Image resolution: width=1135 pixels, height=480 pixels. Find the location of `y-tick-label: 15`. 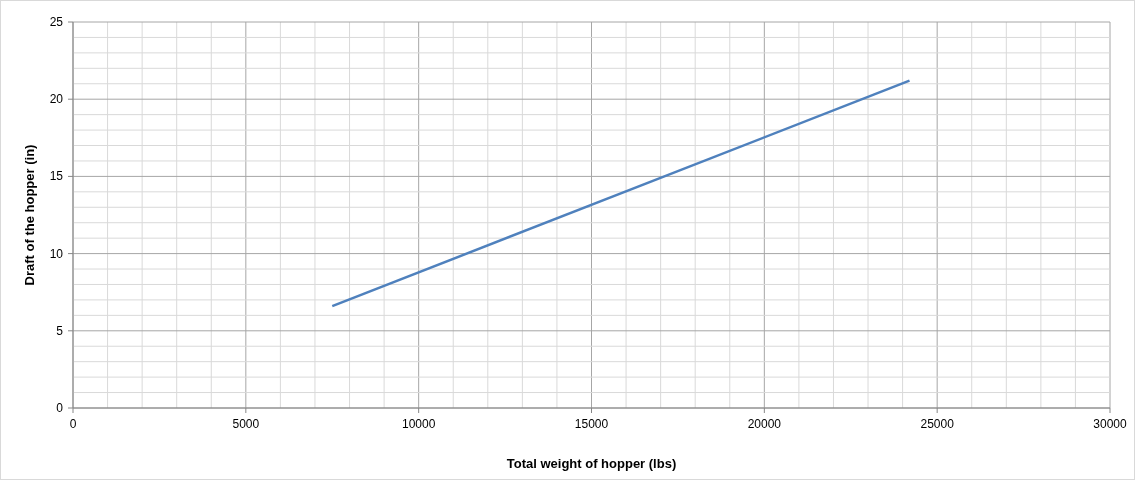

y-tick-label: 15 is located at coordinates (56, 176).